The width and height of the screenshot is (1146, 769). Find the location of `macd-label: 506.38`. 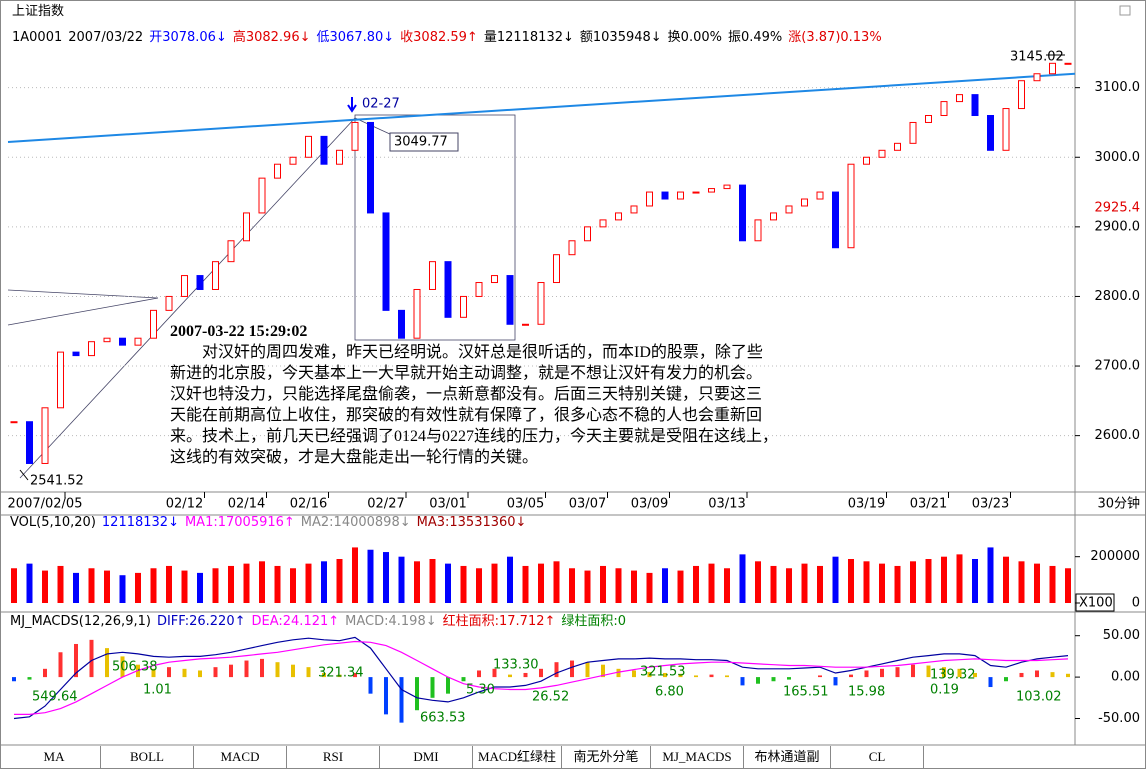

macd-label: 506.38 is located at coordinates (135, 667).